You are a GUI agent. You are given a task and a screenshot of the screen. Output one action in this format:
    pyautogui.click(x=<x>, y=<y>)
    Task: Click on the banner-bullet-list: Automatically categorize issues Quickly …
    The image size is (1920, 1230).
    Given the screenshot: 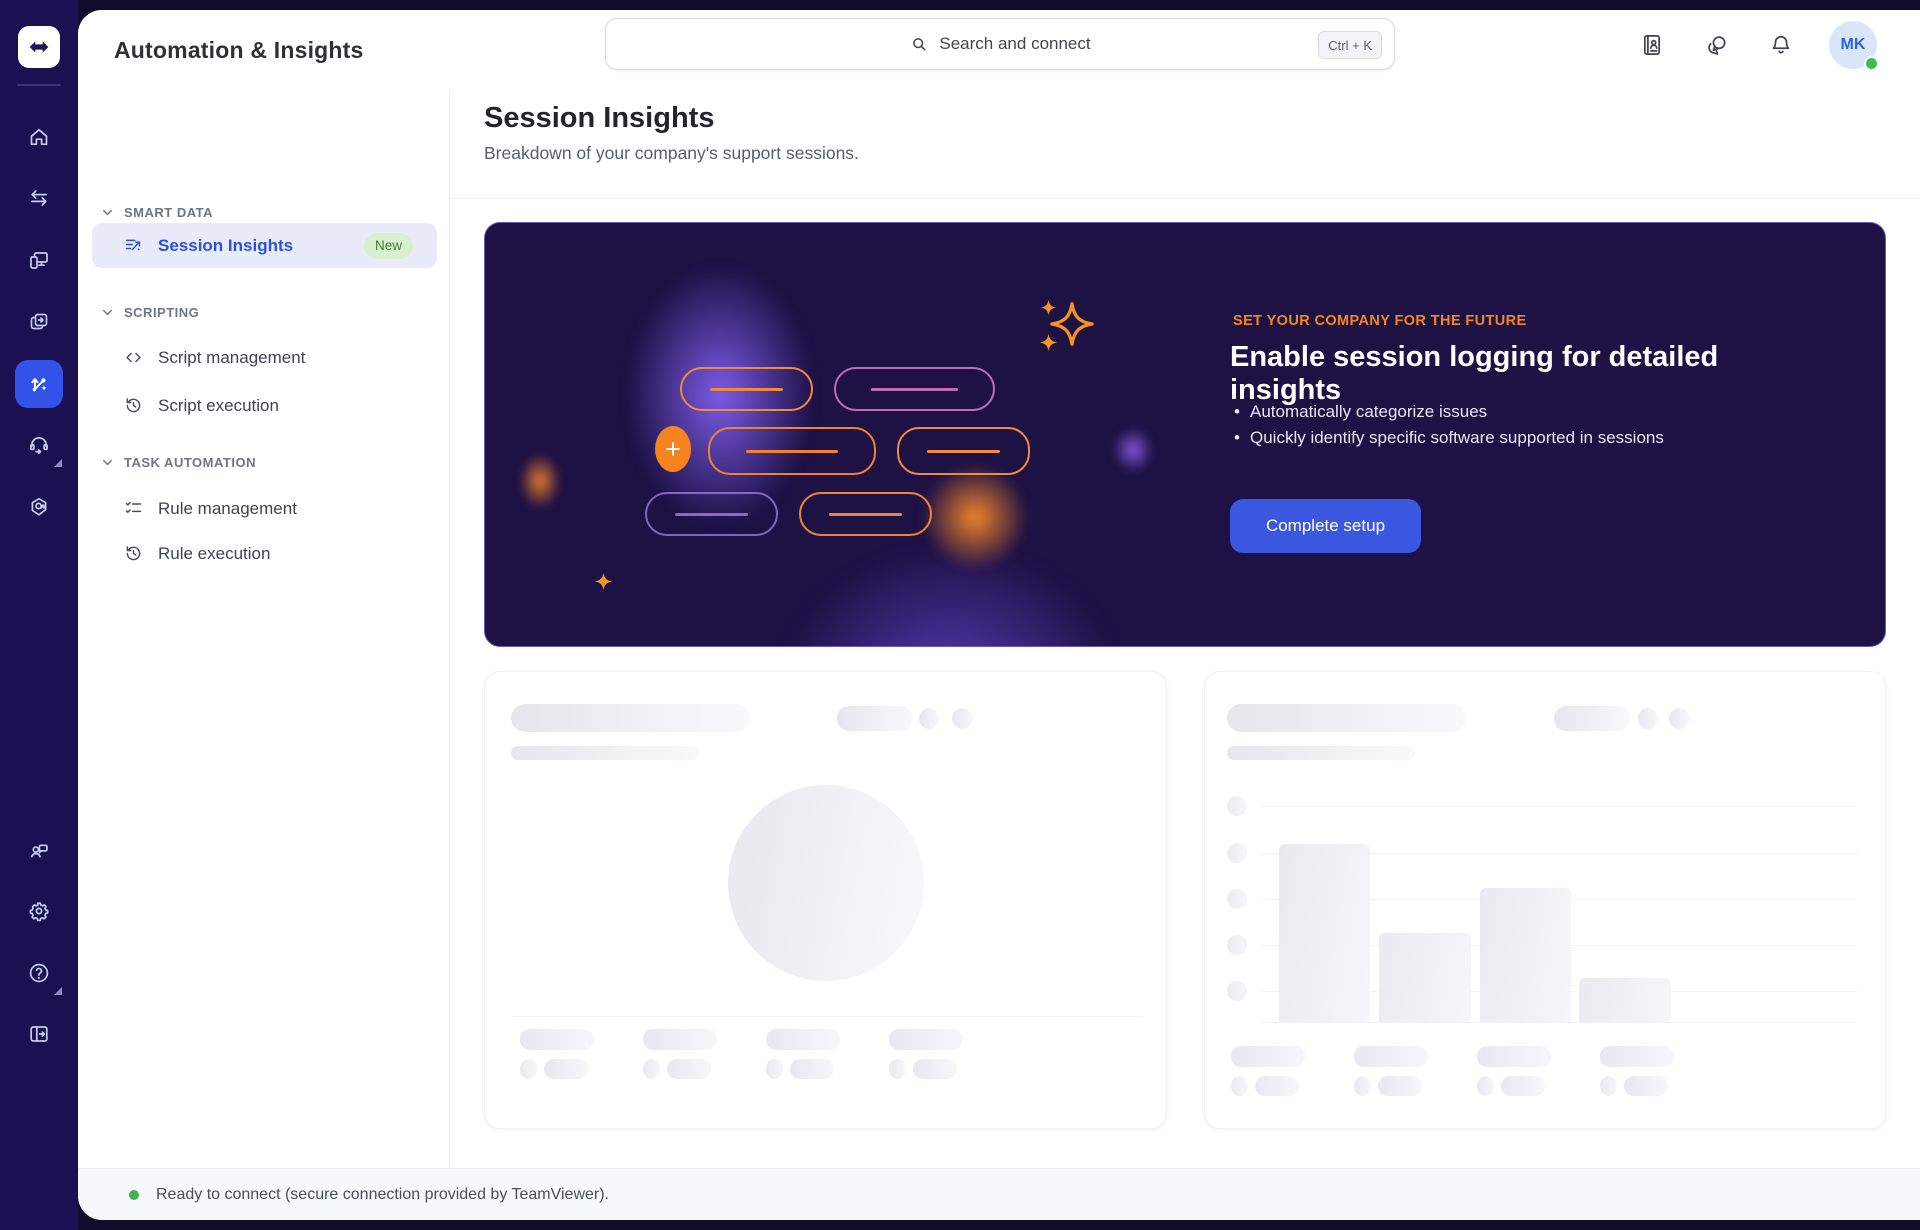 What is the action you would take?
    pyautogui.click(x=1447, y=425)
    